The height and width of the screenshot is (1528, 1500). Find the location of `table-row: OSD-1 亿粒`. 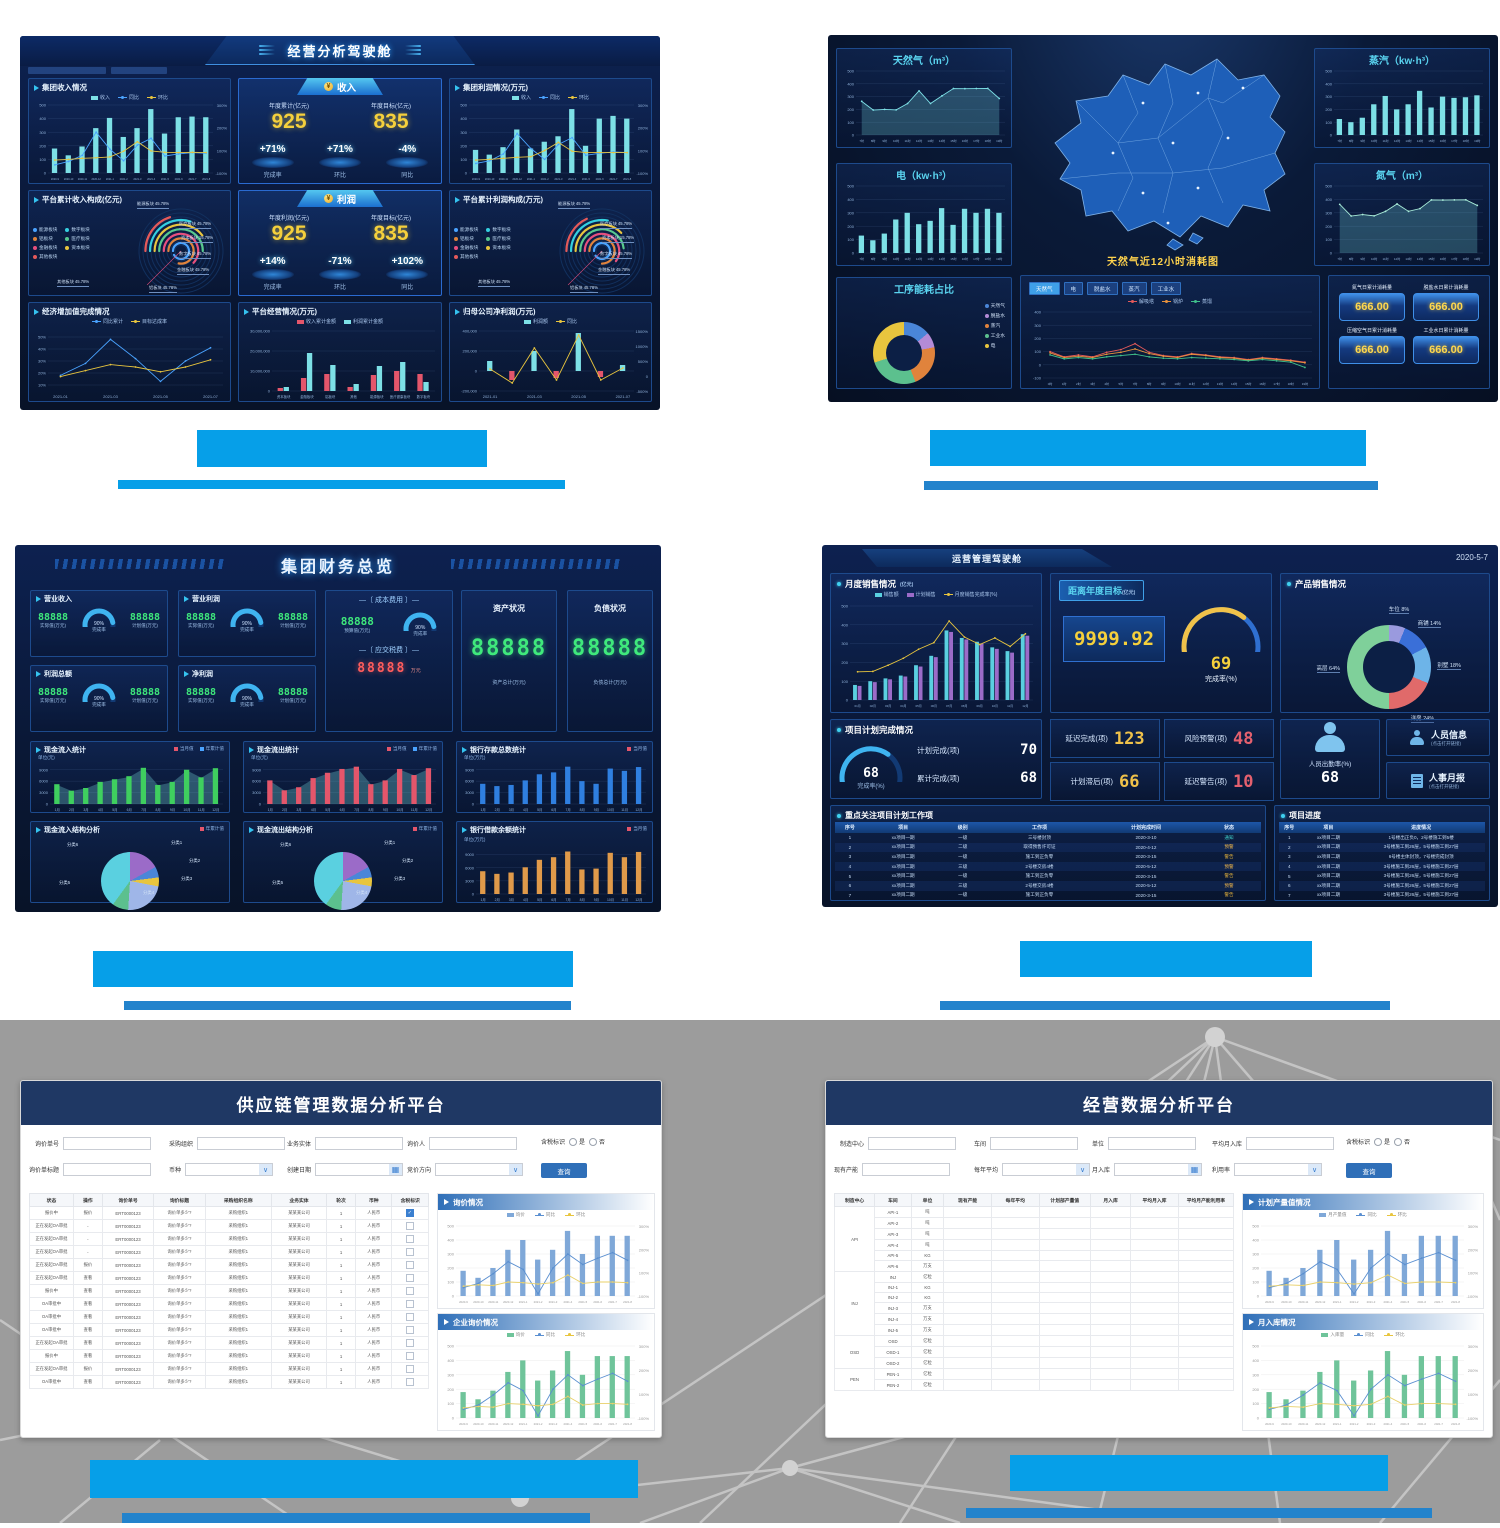

table-row: OSD-1 亿粒 is located at coordinates (1035, 1352).